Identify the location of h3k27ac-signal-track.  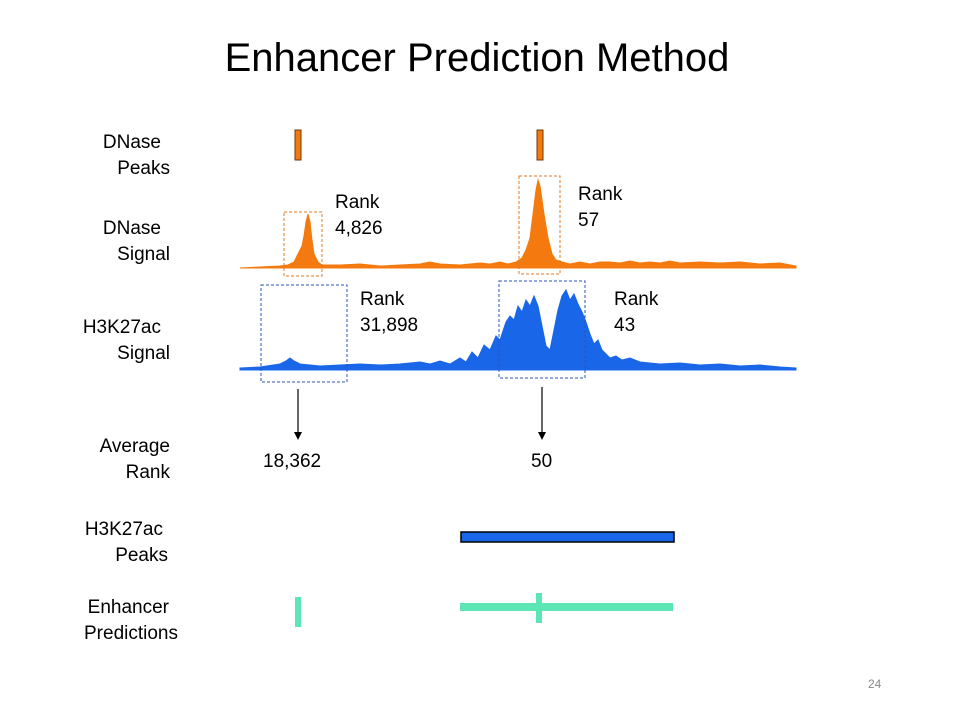
(518, 329).